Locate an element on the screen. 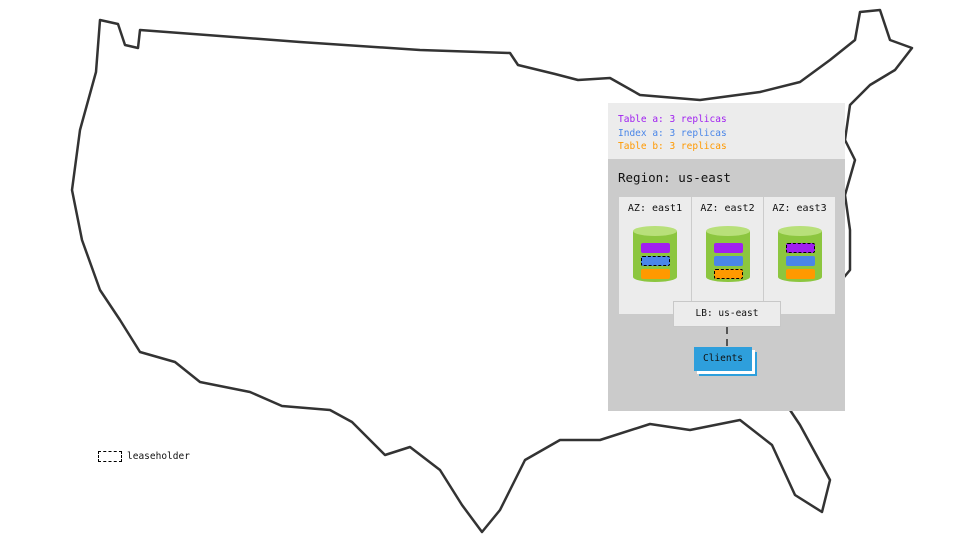 The image size is (960, 540). load-balancer: LB: us-east is located at coordinates (727, 314).